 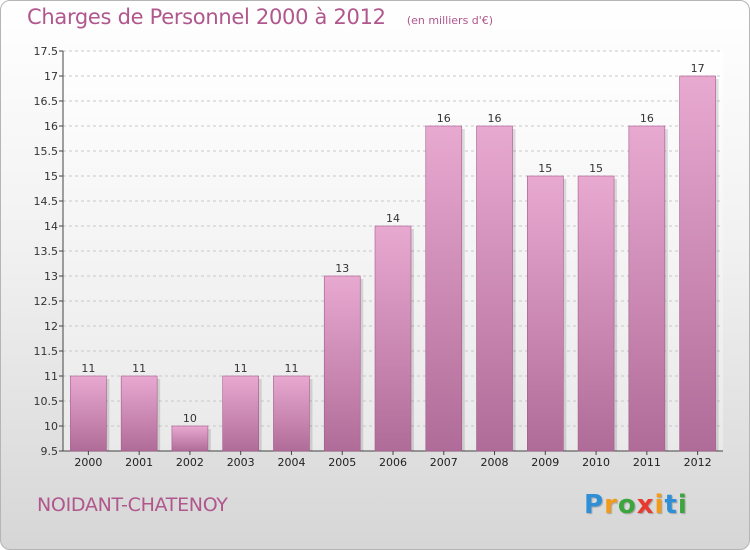 I want to click on x-tick-label: 2009, so click(x=545, y=462).